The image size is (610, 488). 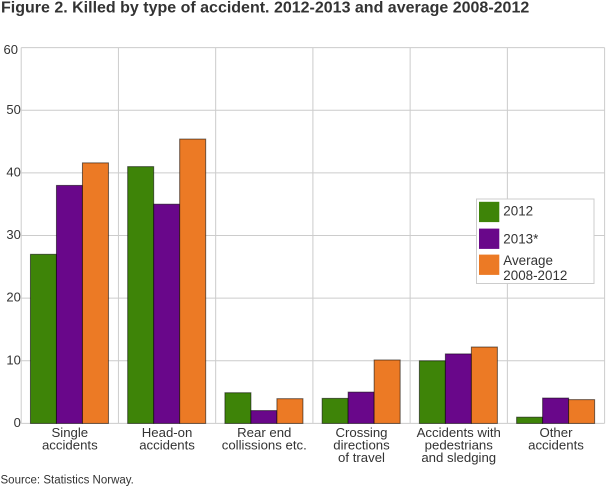 I want to click on svg-text: Accidents with, so click(x=459, y=432).